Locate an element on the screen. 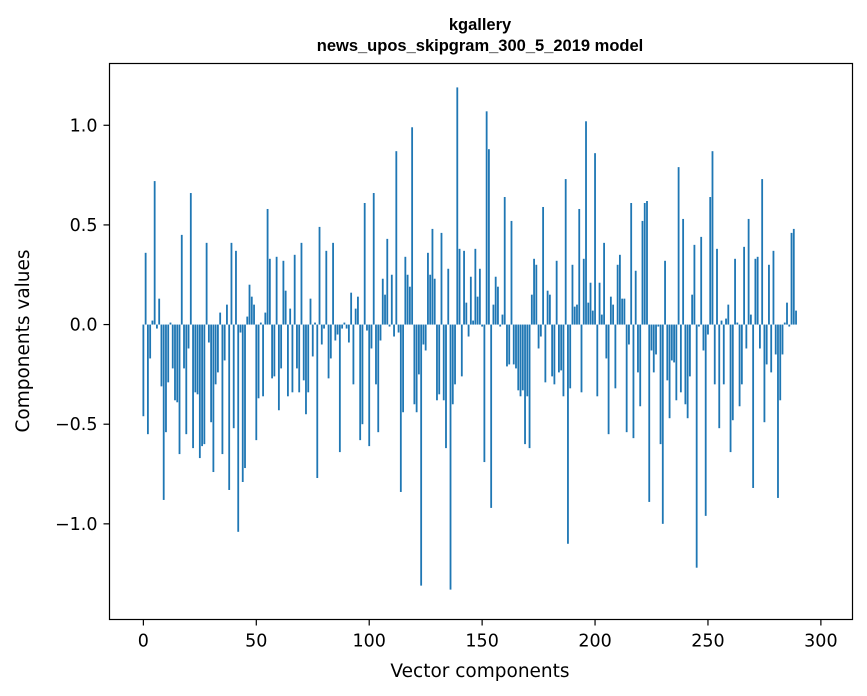  x-axis: 0 50 100 150 200 250 300 is located at coordinates (488, 635).